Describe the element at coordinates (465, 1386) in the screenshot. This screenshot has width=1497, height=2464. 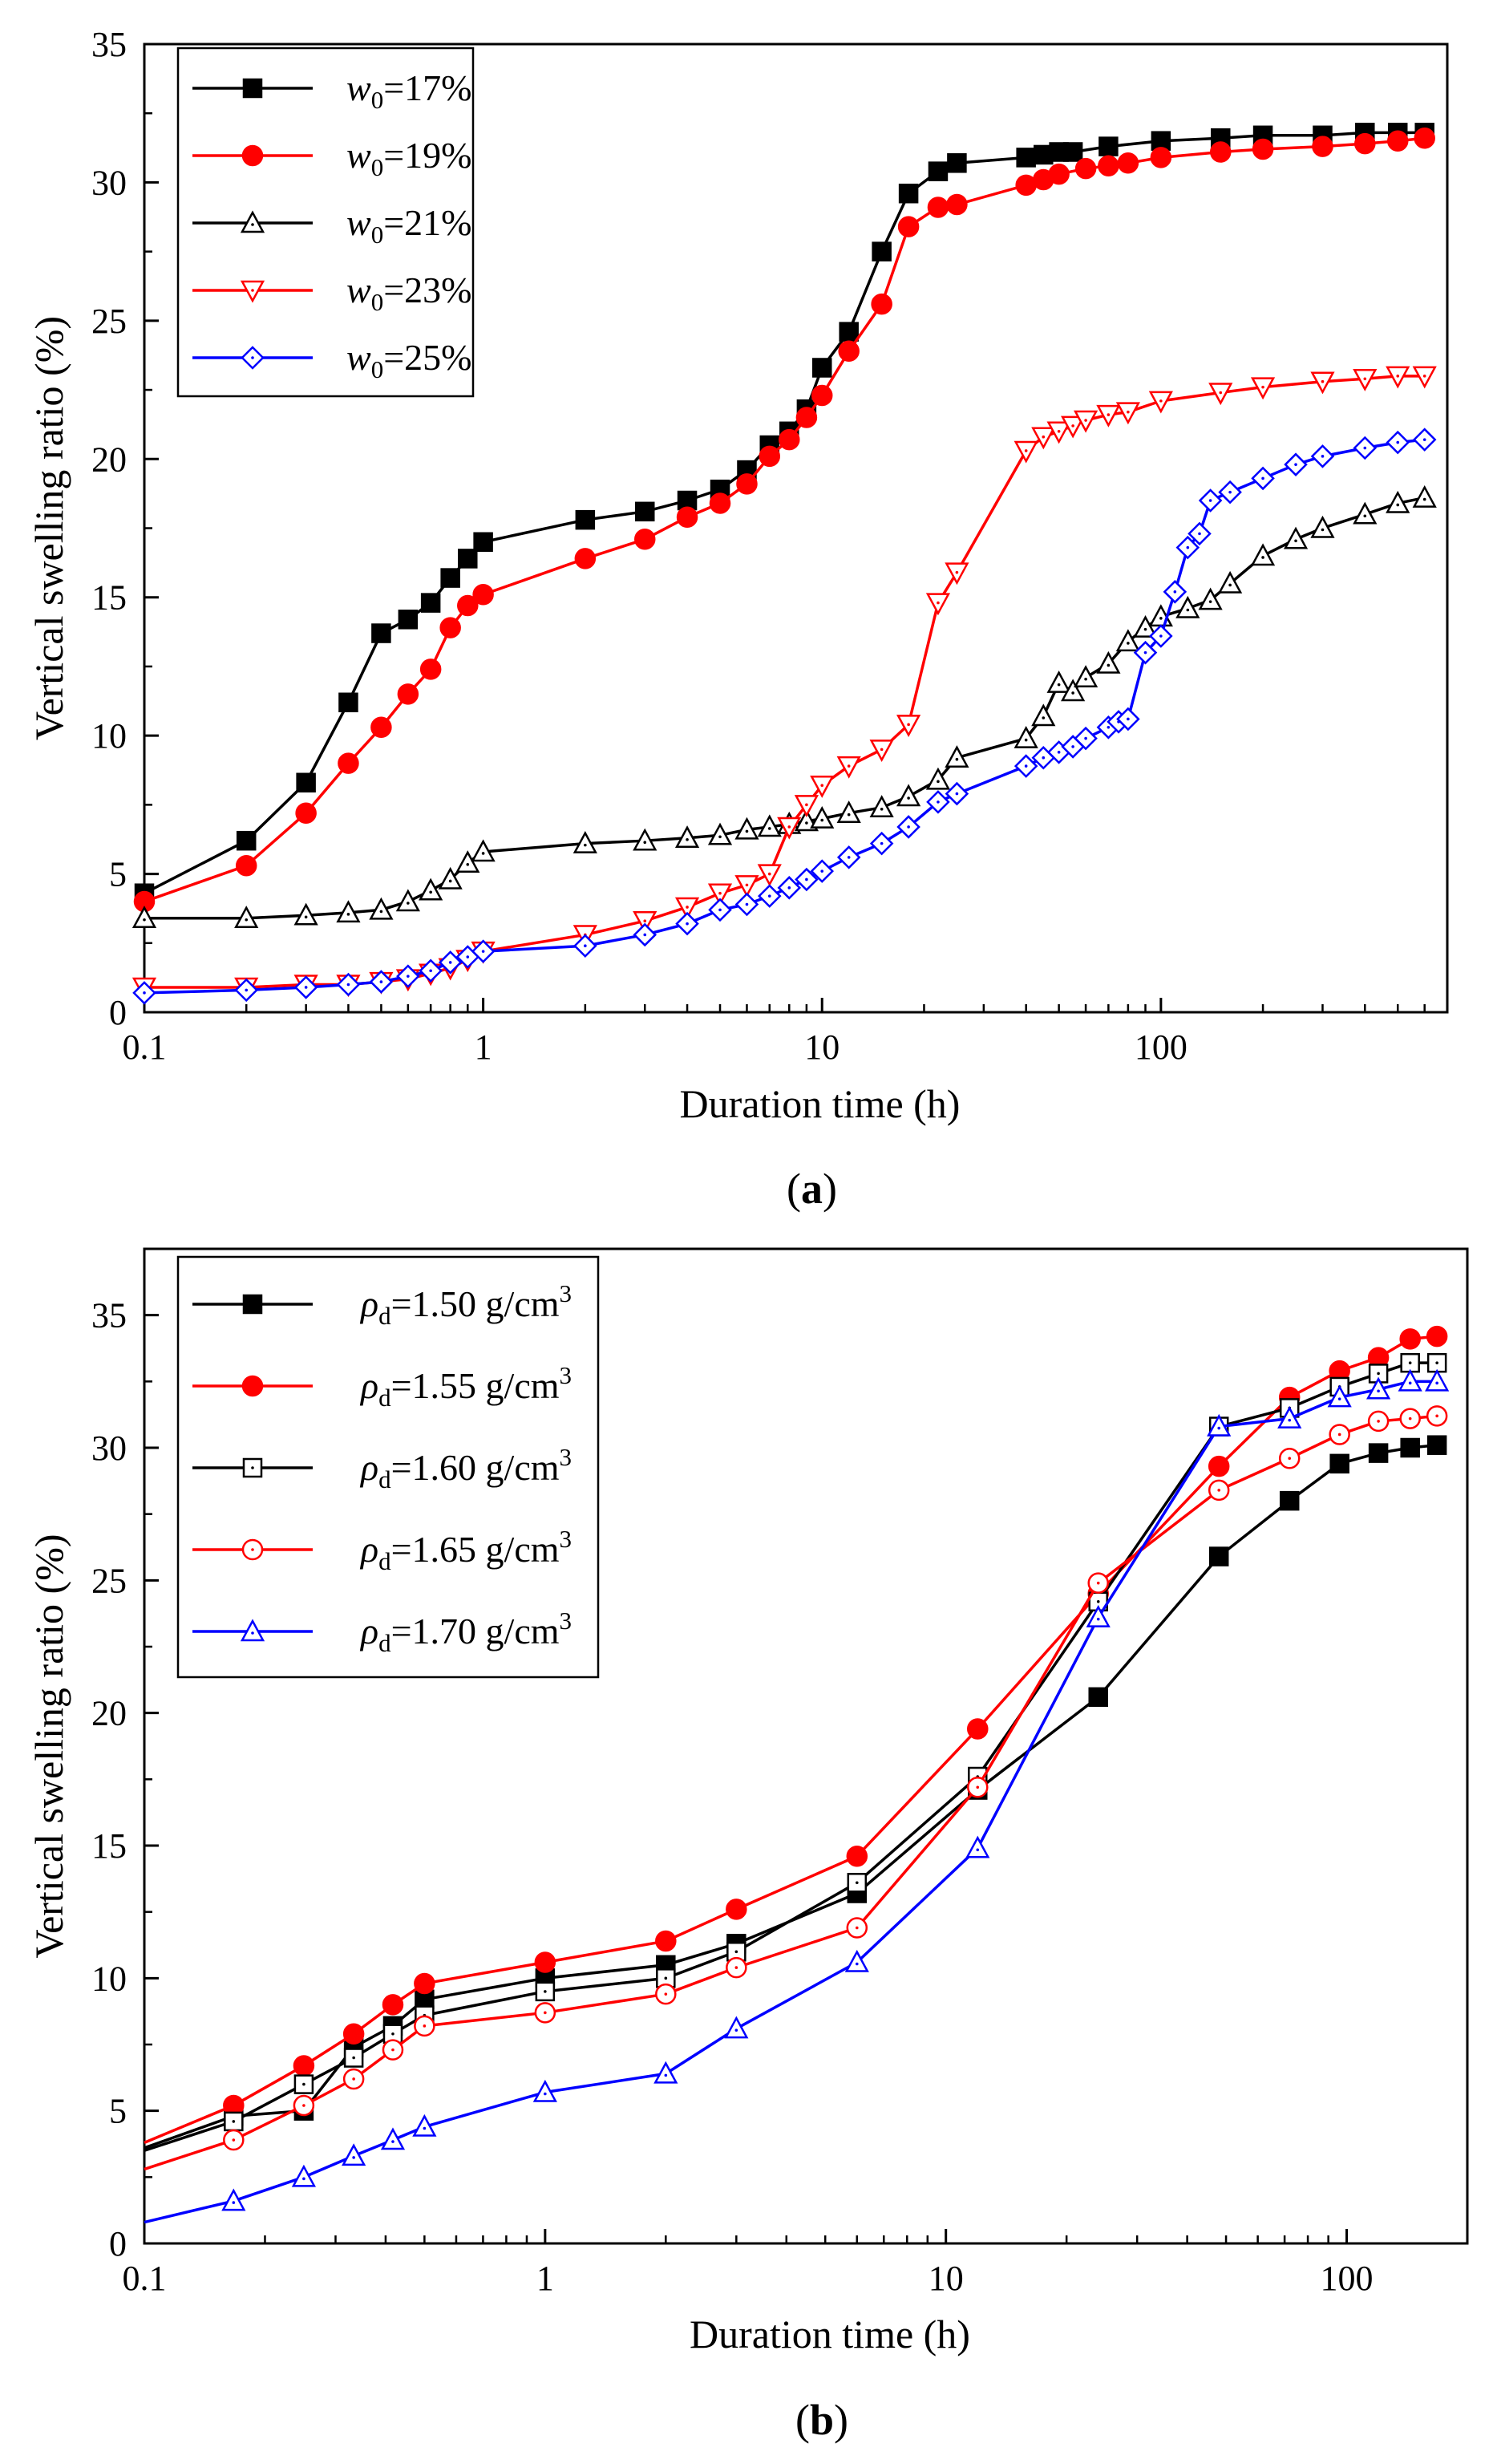
I see `legend-label-b-2: ρd=1.55 g/cm3` at that location.